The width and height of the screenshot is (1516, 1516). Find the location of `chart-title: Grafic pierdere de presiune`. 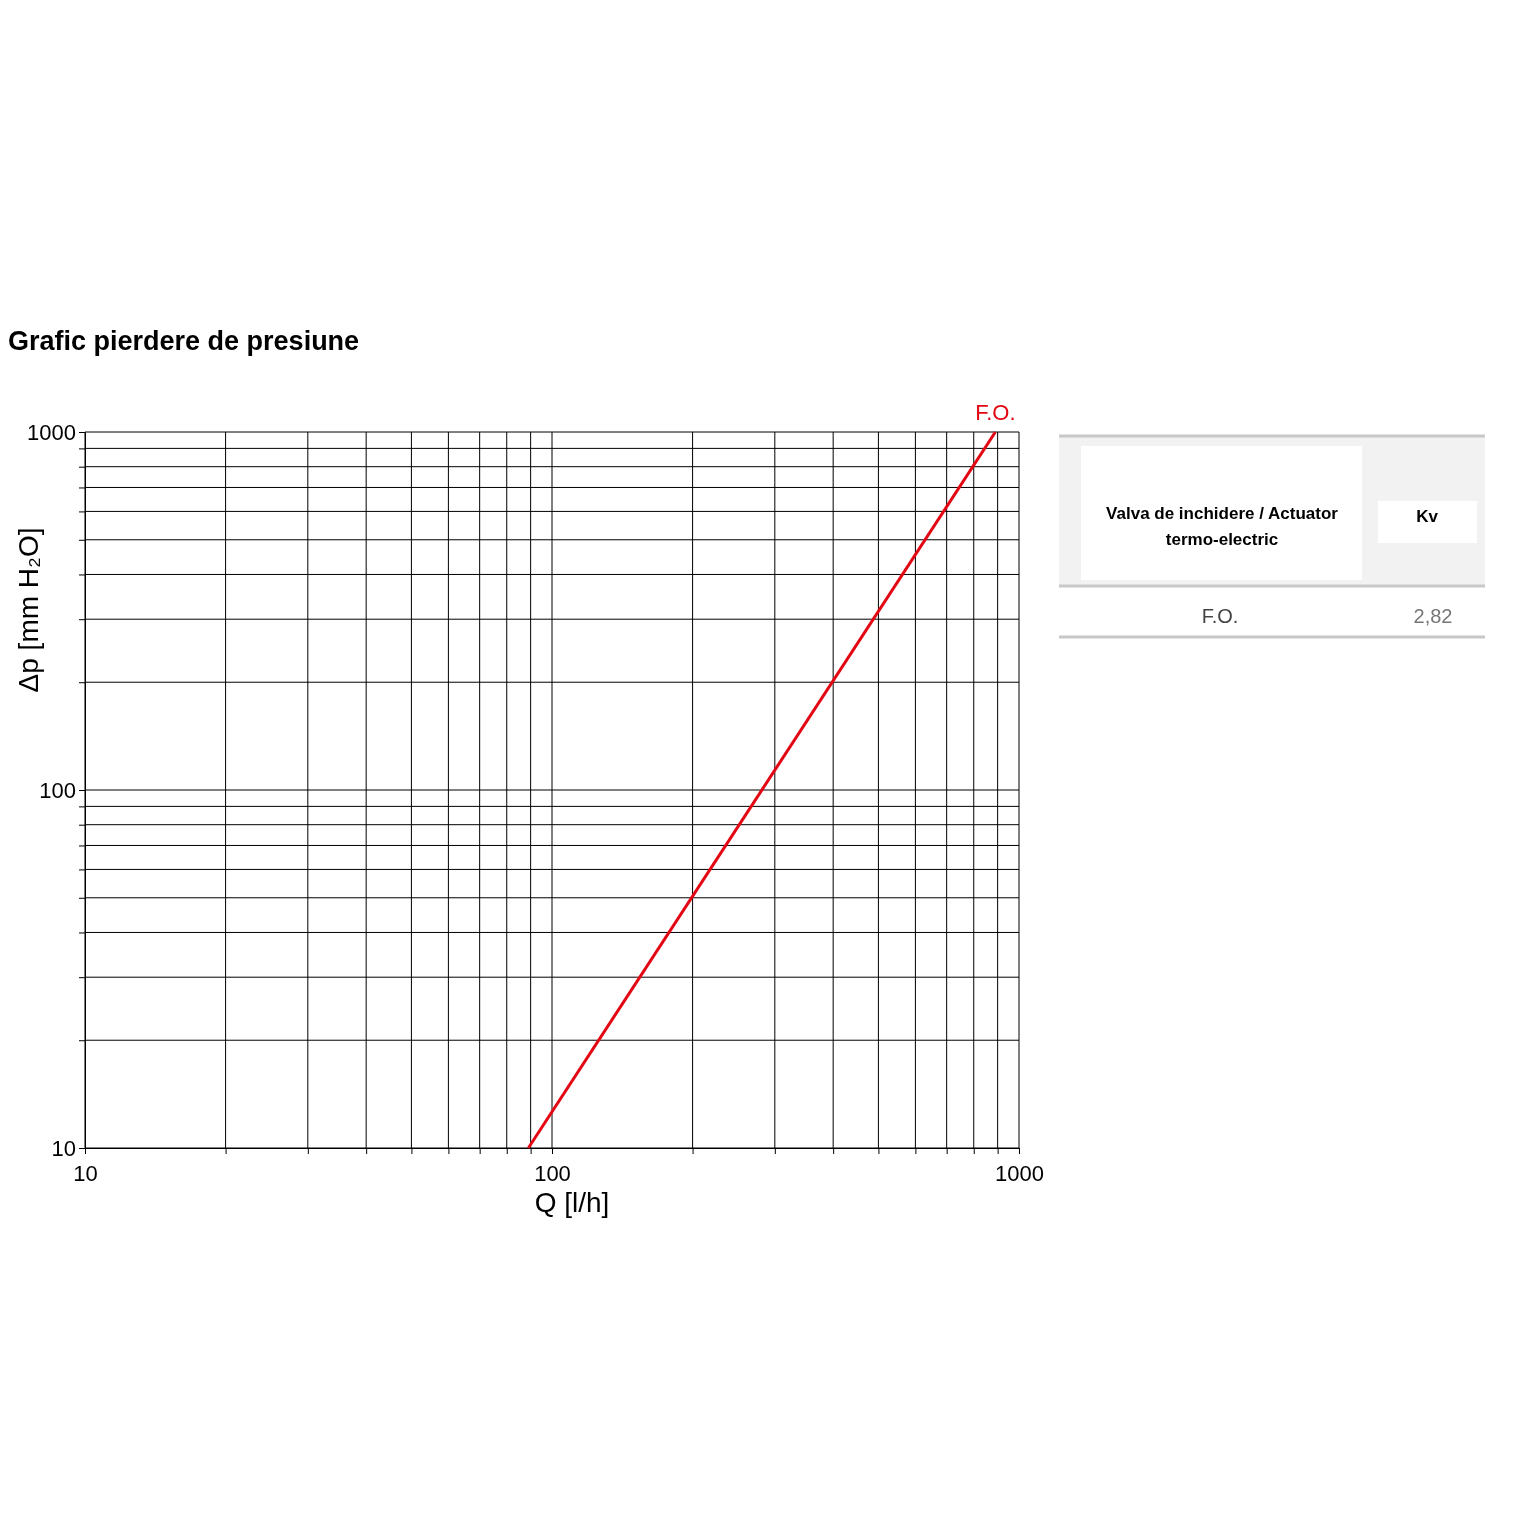

chart-title: Grafic pierdere de presiune is located at coordinates (184, 341).